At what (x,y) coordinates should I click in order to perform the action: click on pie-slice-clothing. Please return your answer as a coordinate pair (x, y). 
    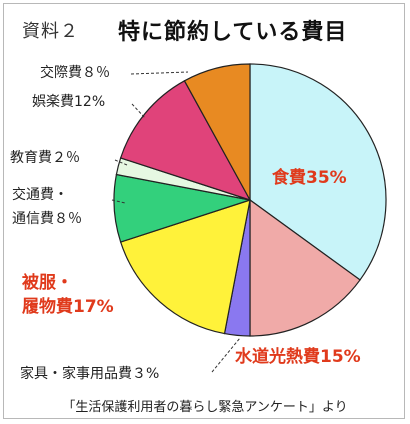
    Looking at the image, I should click on (185, 267).